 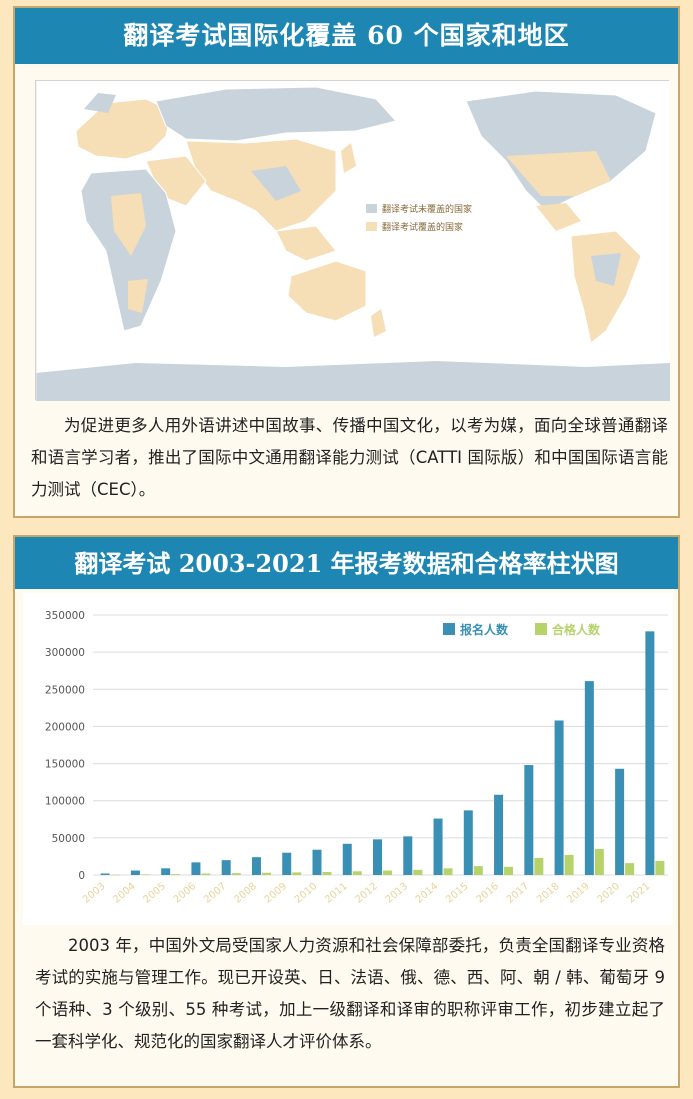 What do you see at coordinates (94, 893) in the screenshot?
I see `x-tick-label: 2003` at bounding box center [94, 893].